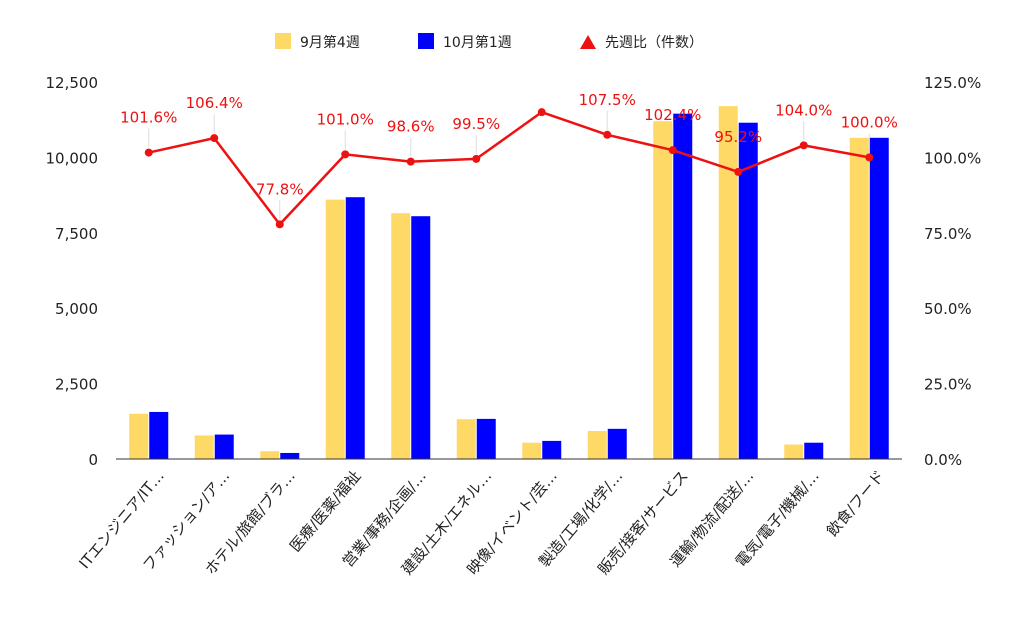 The height and width of the screenshot is (633, 1024). Describe the element at coordinates (672, 115) in the screenshot. I see `data-label-8: 102.4%` at that location.